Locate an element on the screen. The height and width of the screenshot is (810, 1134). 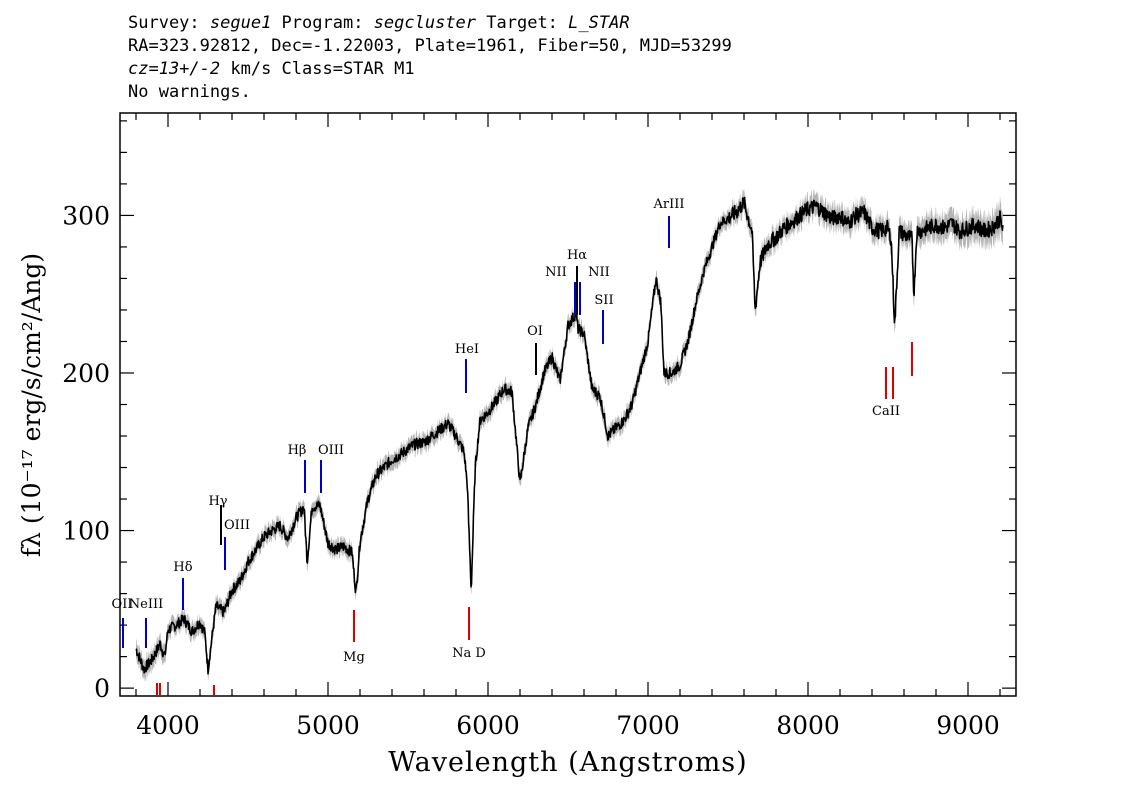
x-tick-label: 8000 is located at coordinates (808, 725).